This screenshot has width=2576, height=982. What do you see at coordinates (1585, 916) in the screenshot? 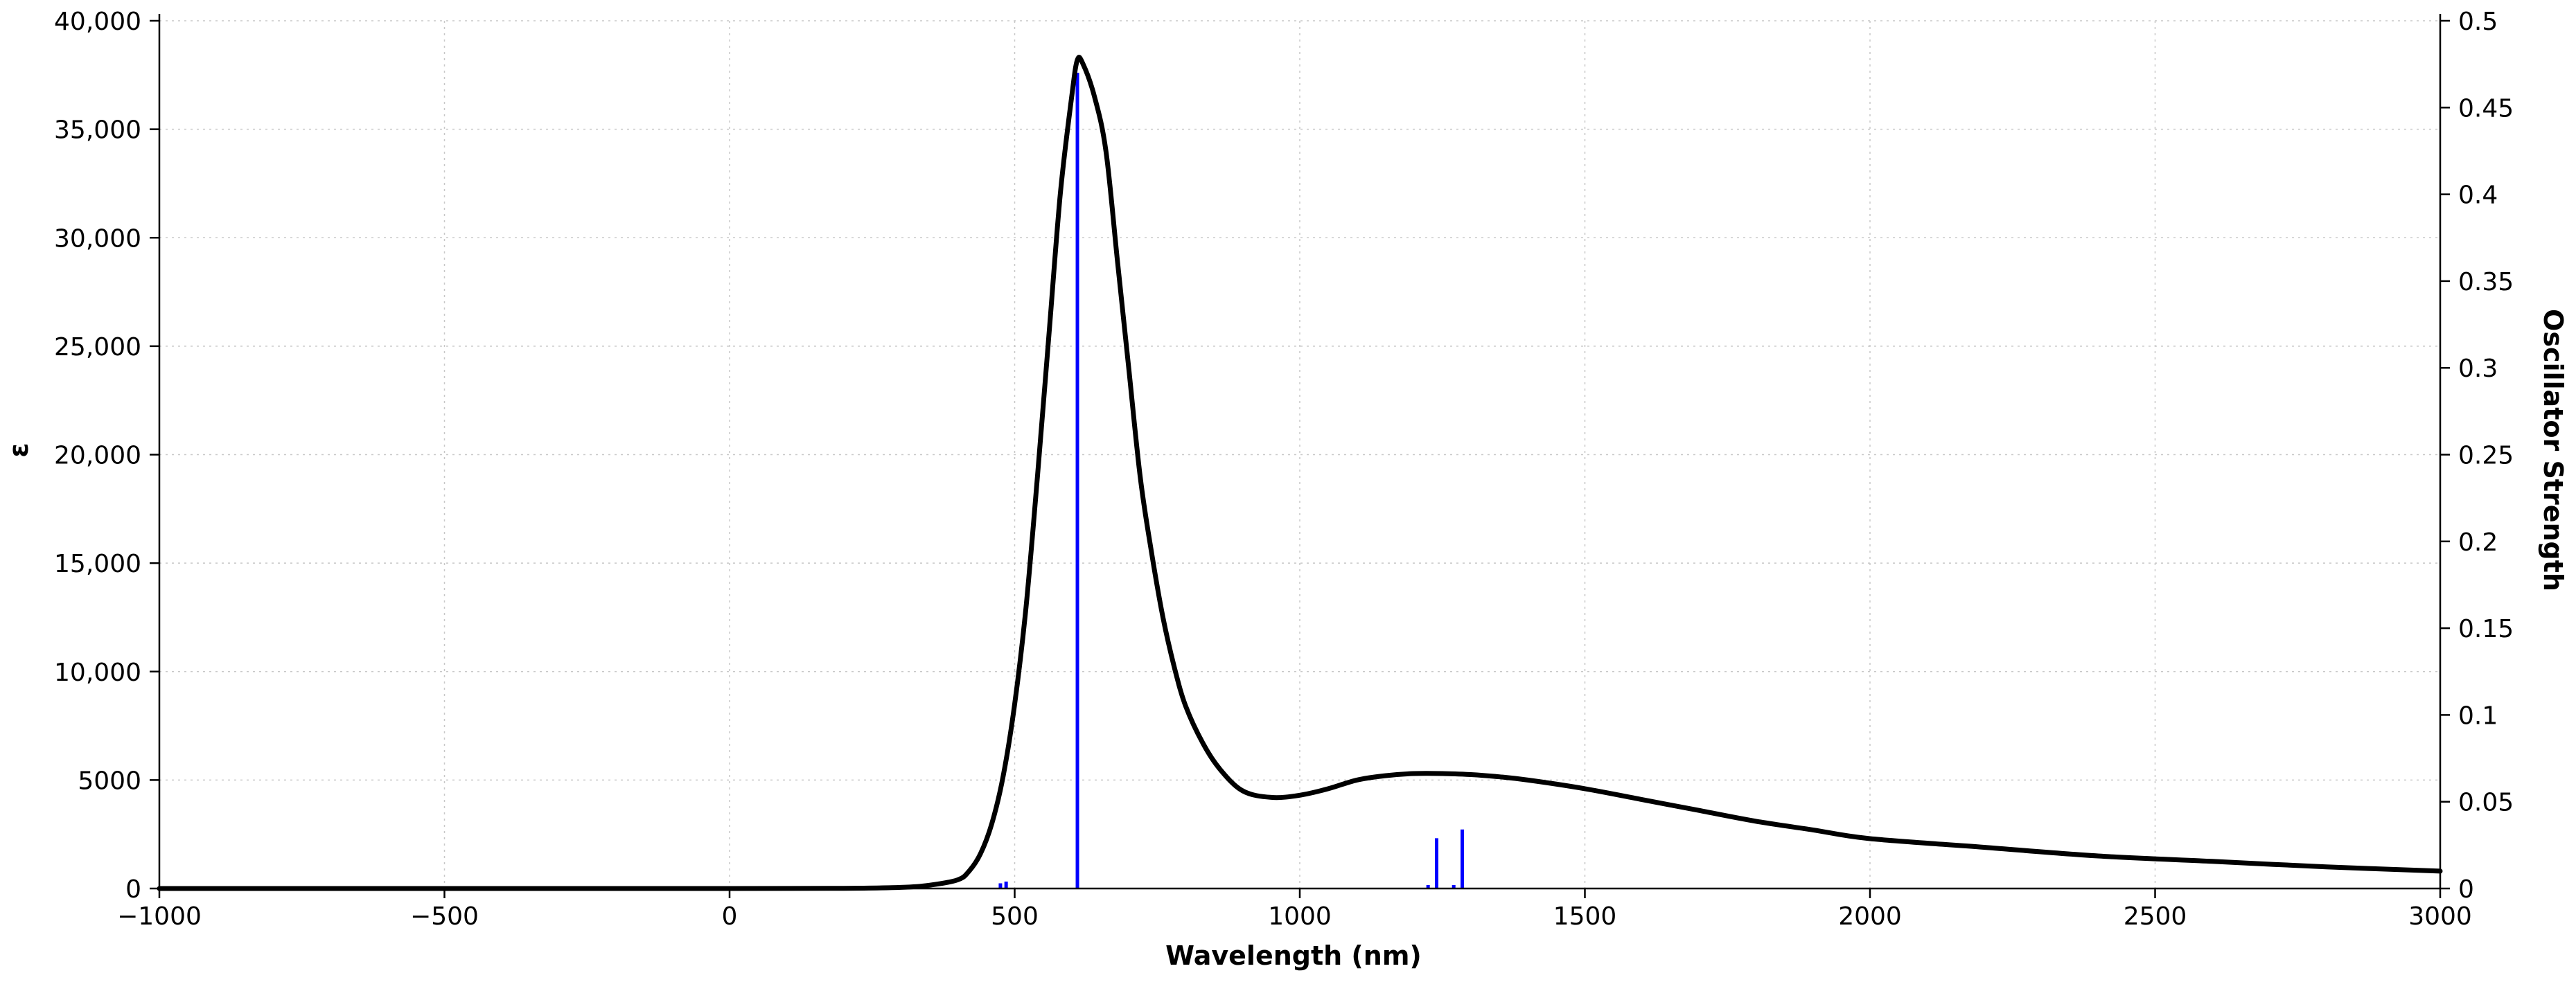
I see `x-tick-label: 1500` at bounding box center [1585, 916].